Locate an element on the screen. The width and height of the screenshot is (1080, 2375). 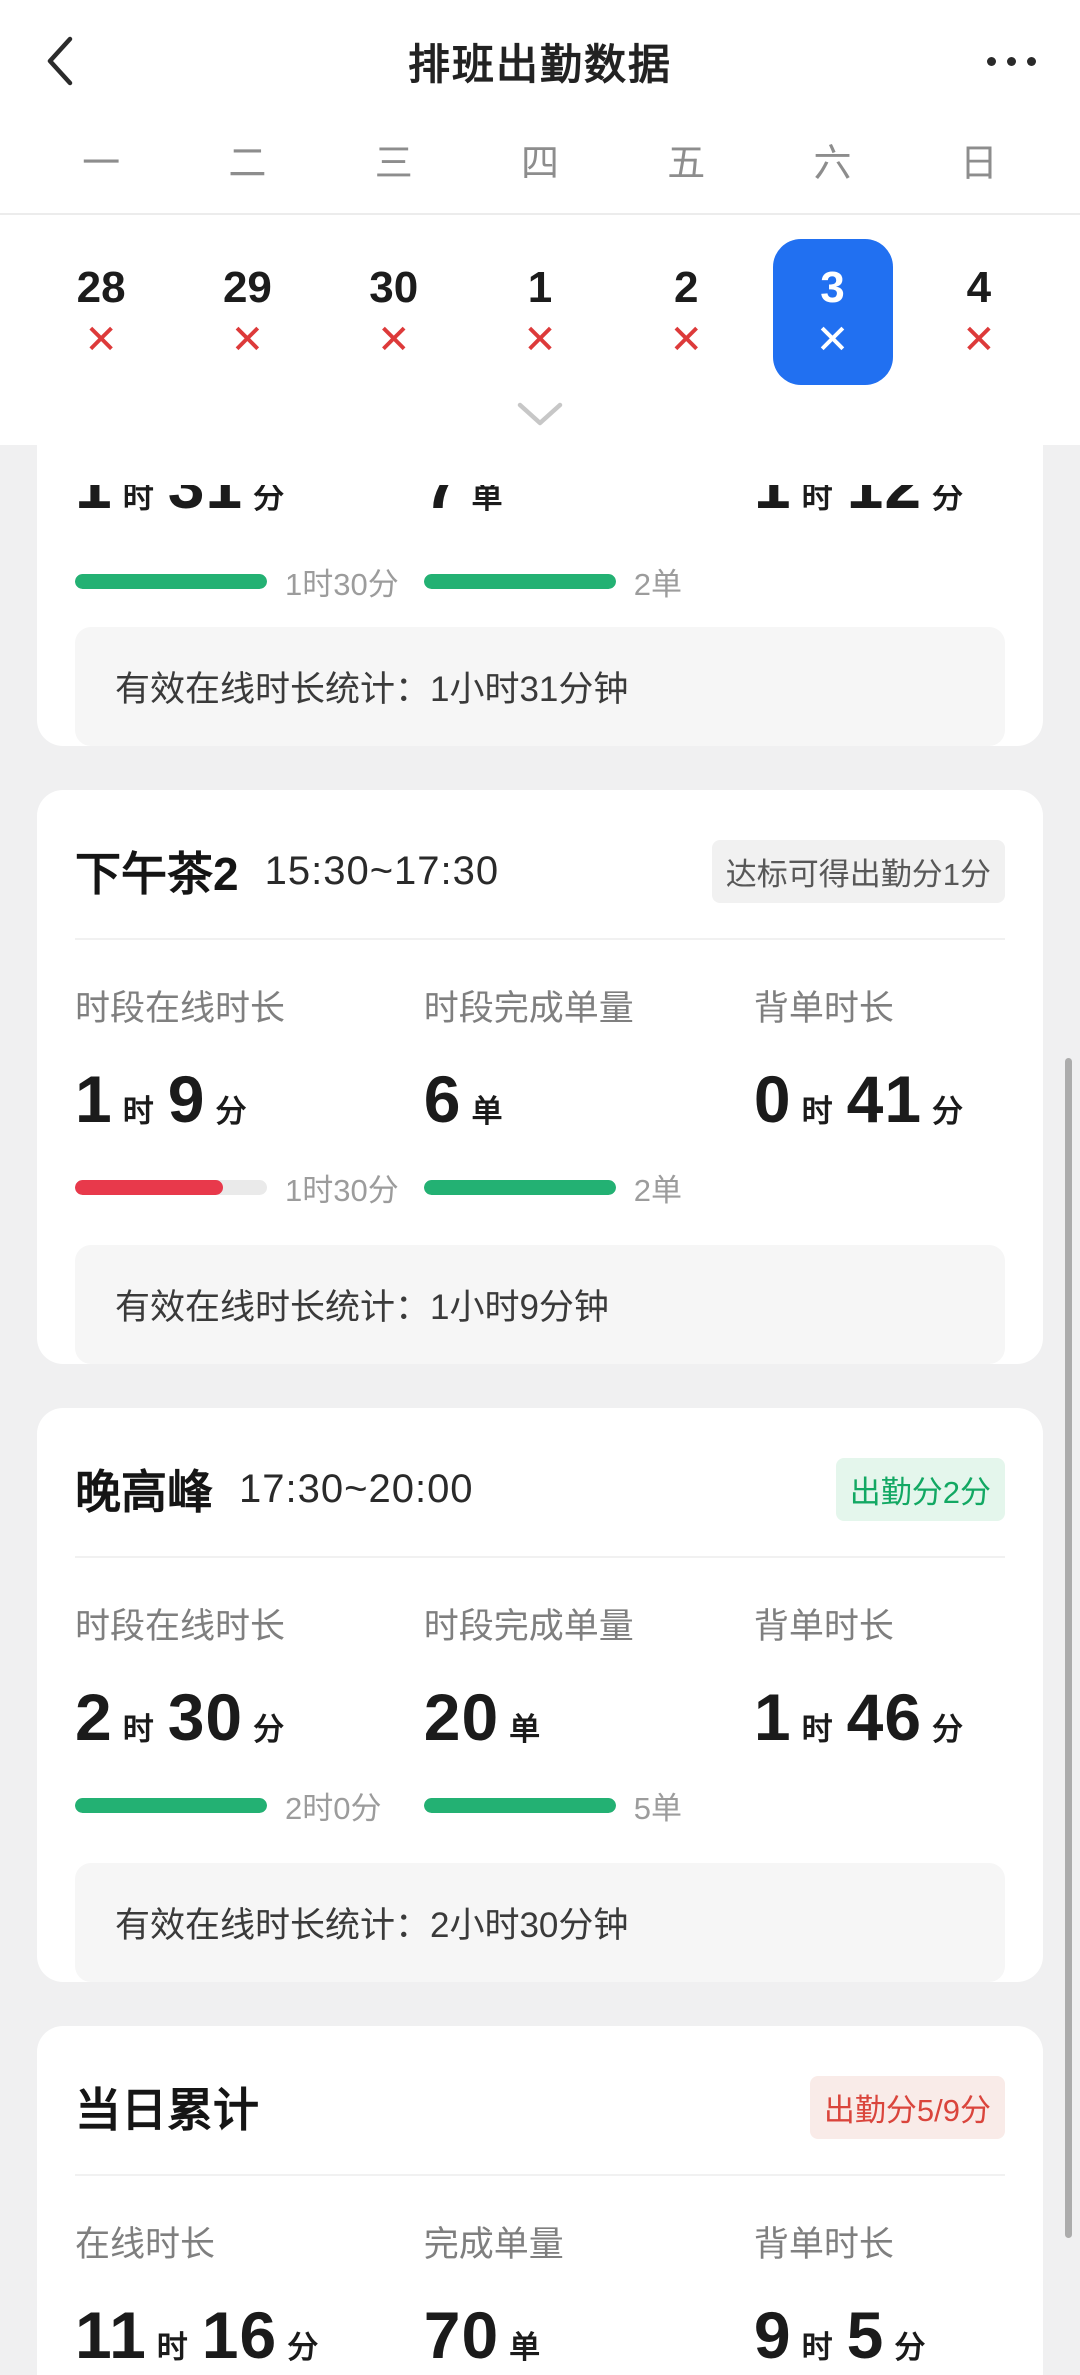
weekday-label: 六 is located at coordinates (832, 164).